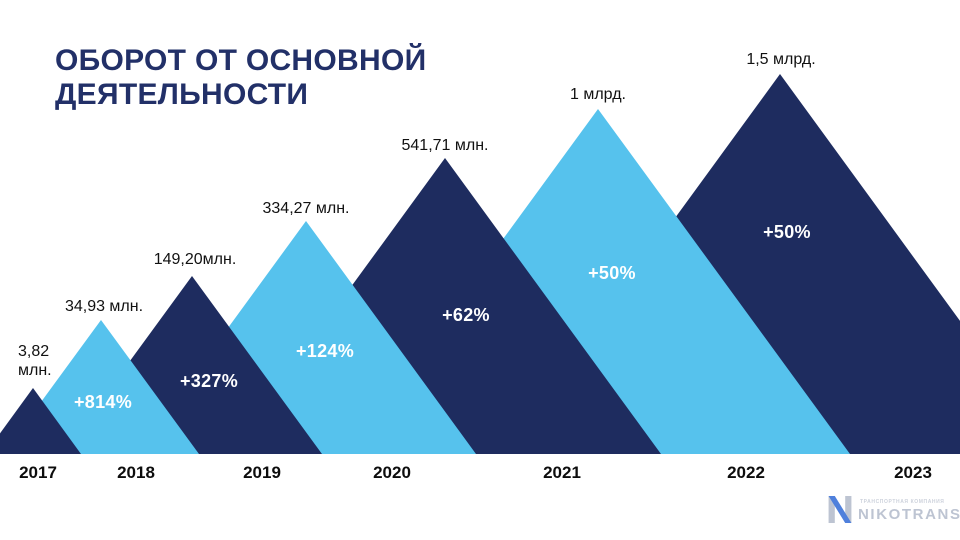 The image size is (960, 540). What do you see at coordinates (598, 94) in the screenshot?
I see `value-label-2022: 1 млрд.` at bounding box center [598, 94].